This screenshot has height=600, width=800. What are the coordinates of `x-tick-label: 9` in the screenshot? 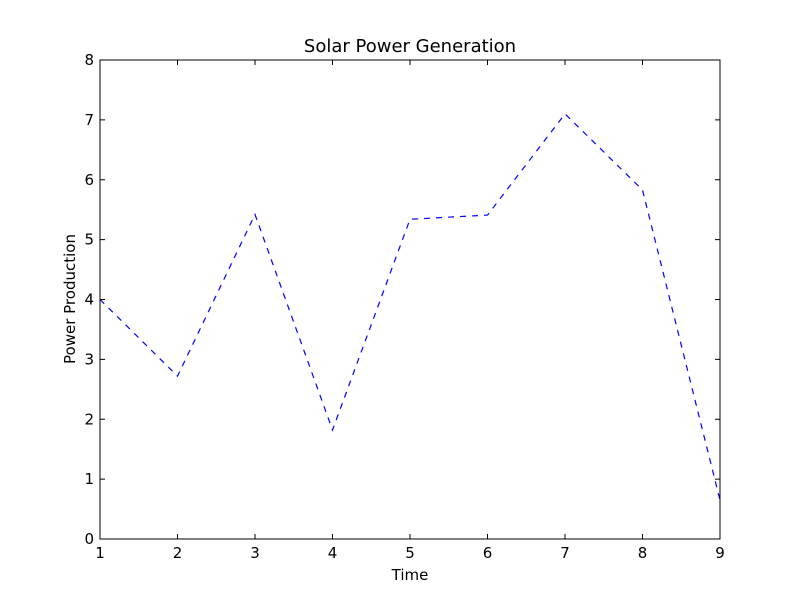 It's located at (720, 553).